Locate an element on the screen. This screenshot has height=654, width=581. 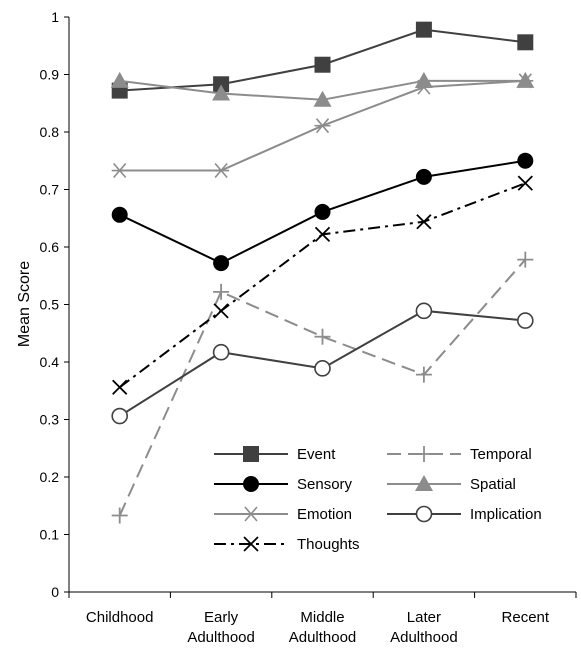
legend-label: Sensory is located at coordinates (325, 484).